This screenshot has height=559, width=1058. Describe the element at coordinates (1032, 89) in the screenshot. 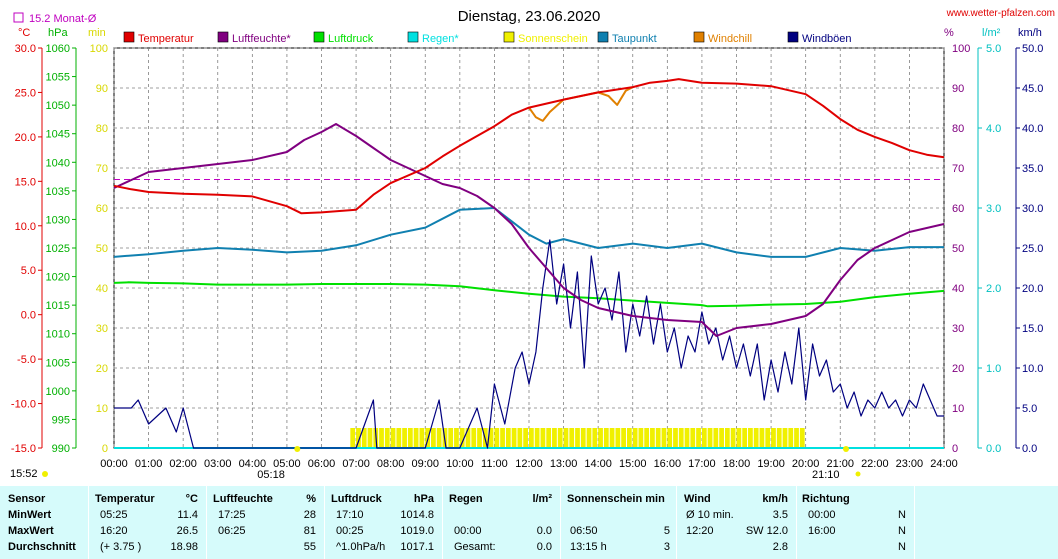

I see `wind-tick-label: 45.0` at that location.